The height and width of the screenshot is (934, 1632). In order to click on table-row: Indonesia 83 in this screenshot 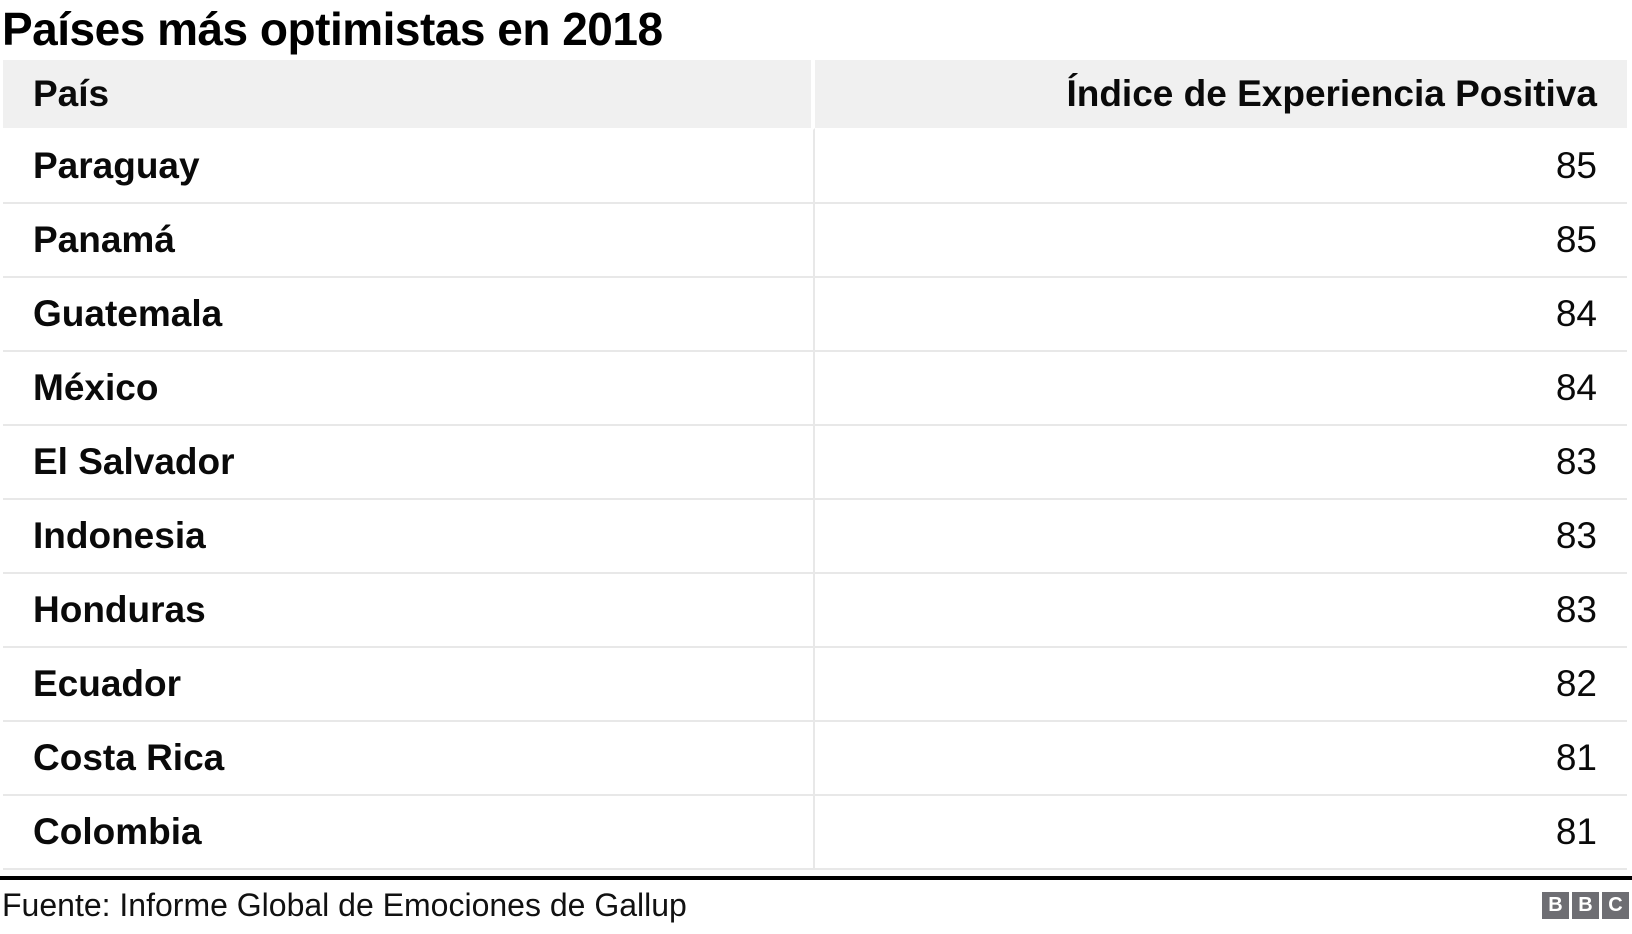, I will do `click(815, 535)`.